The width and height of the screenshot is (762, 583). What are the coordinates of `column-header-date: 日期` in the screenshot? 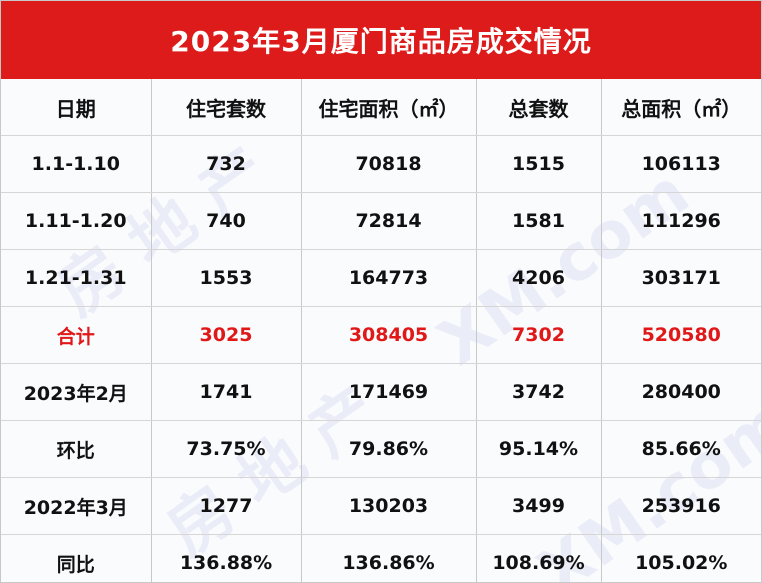 It's located at (76, 107).